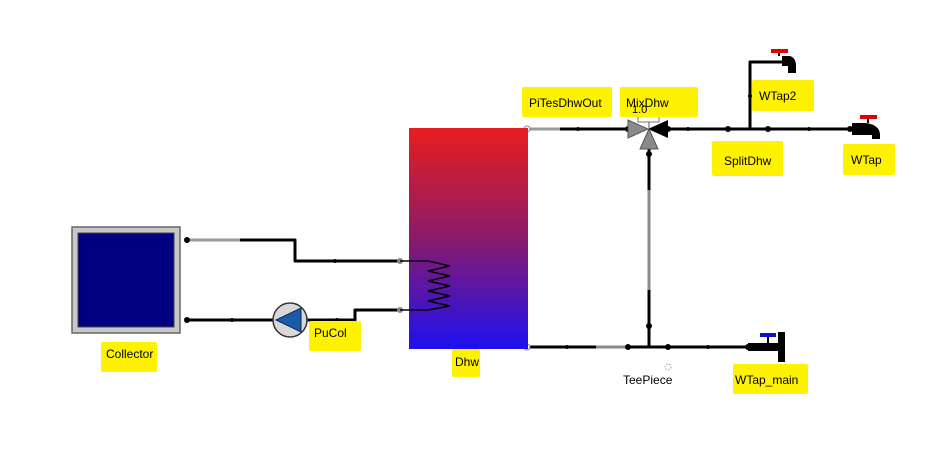 This screenshot has height=467, width=932. I want to click on label-wtap-main: WTap_main, so click(766, 380).